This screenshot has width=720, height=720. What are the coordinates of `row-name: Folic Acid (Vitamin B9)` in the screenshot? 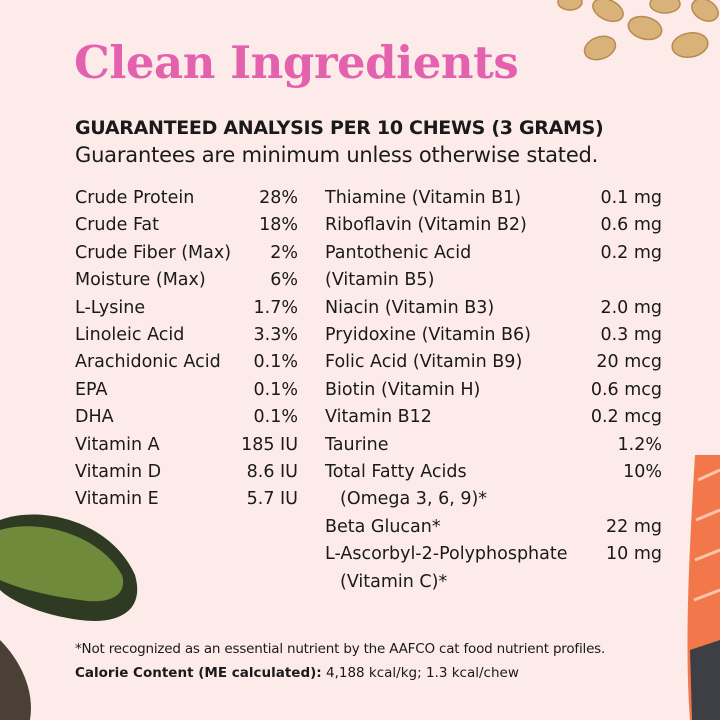 It's located at (424, 362).